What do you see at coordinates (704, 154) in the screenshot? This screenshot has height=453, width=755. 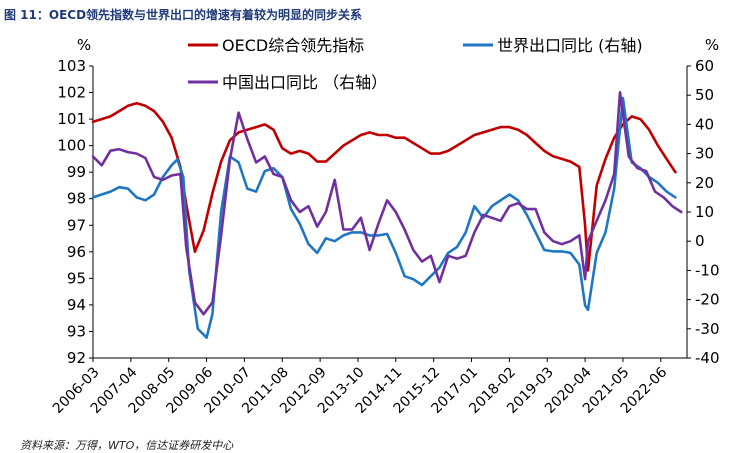 I see `right-axis-tick-label: 30` at bounding box center [704, 154].